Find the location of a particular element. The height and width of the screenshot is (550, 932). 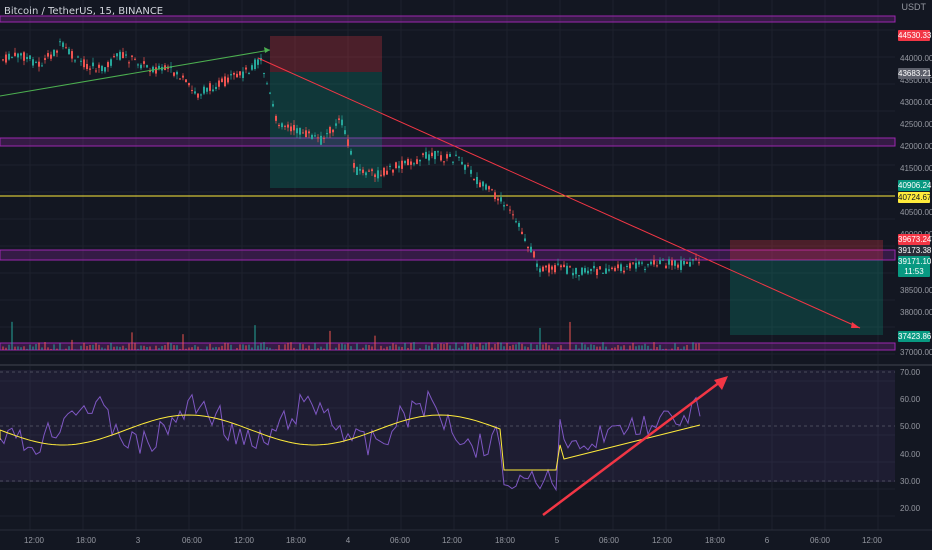

price-tag: 40724.67 is located at coordinates (915, 197).